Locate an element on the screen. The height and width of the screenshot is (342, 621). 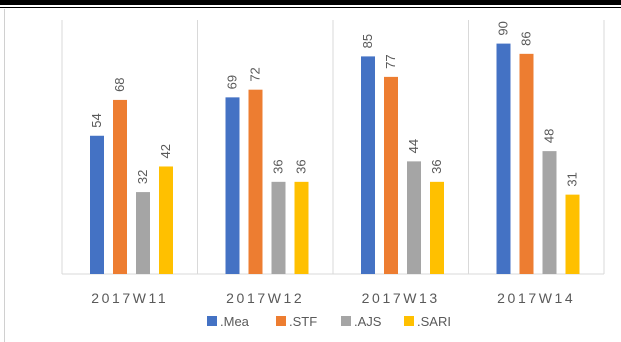
data-label: 77 is located at coordinates (390, 61).